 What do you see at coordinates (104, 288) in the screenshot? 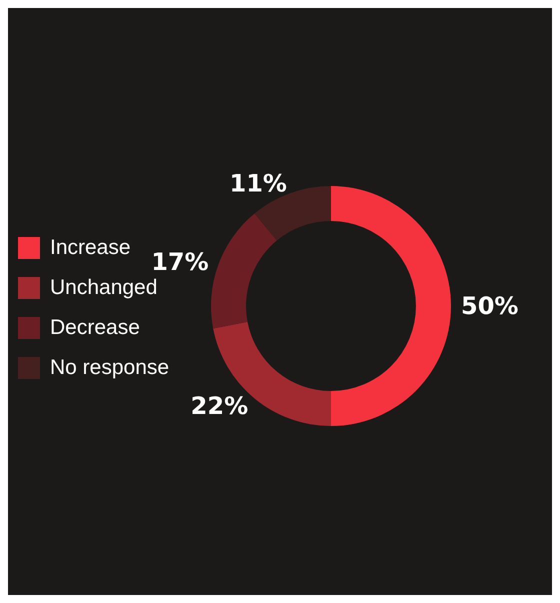
I see `legend-label: Unchanged` at bounding box center [104, 288].